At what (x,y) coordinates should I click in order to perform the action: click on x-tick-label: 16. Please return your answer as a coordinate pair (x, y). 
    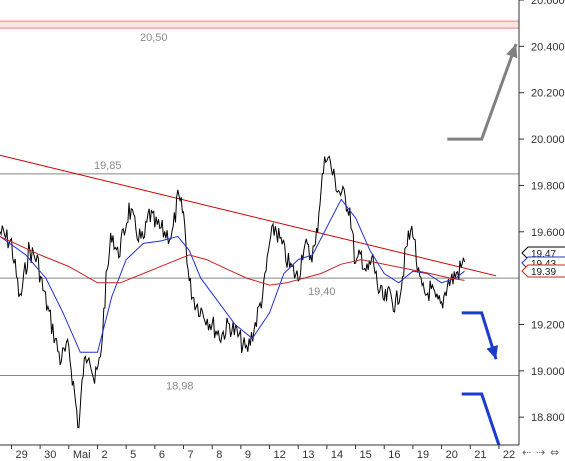
    Looking at the image, I should click on (394, 455).